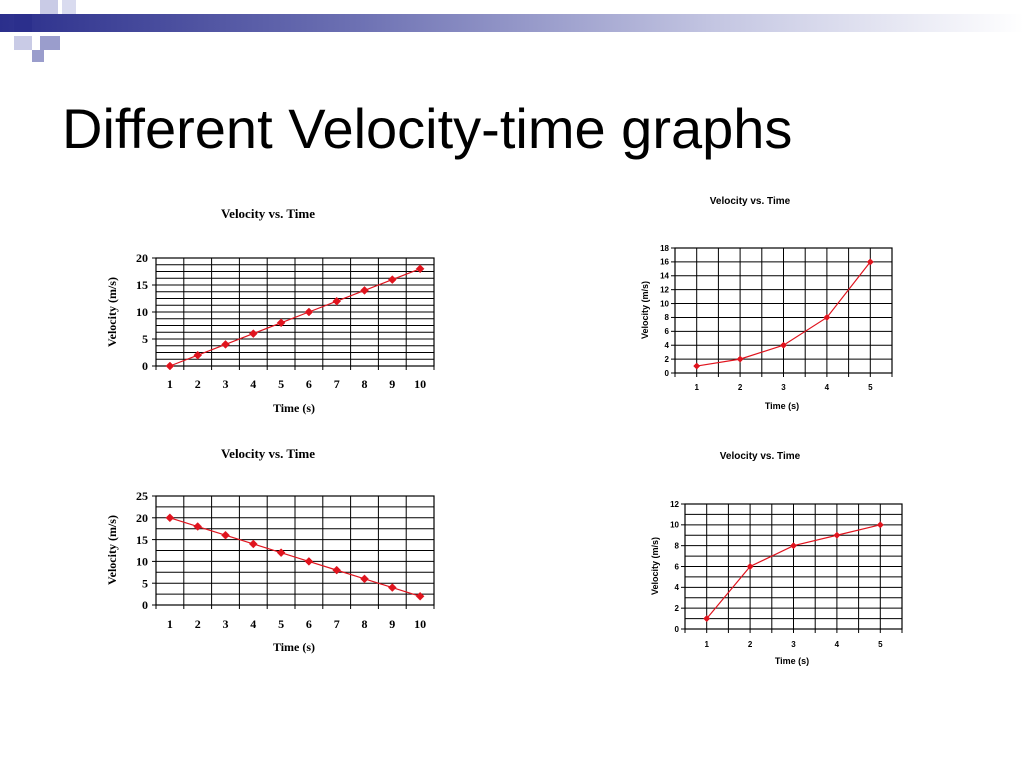 Image resolution: width=1024 pixels, height=768 pixels. Describe the element at coordinates (50, 43) in the screenshot. I see `decor-square-medium` at that location.